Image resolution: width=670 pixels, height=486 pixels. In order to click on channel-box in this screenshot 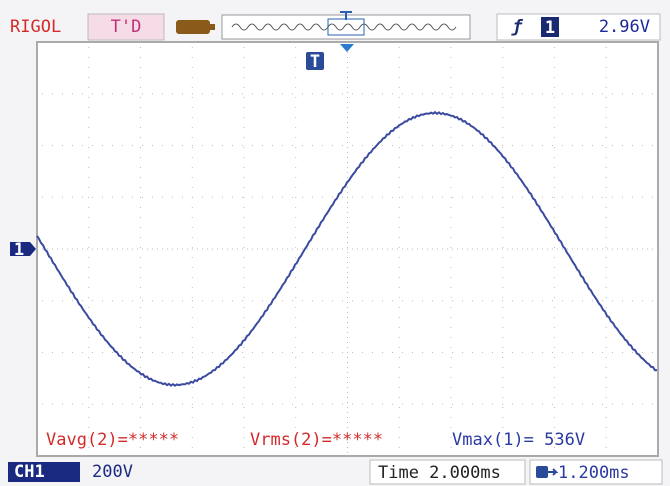, I will do `click(44, 472)`.